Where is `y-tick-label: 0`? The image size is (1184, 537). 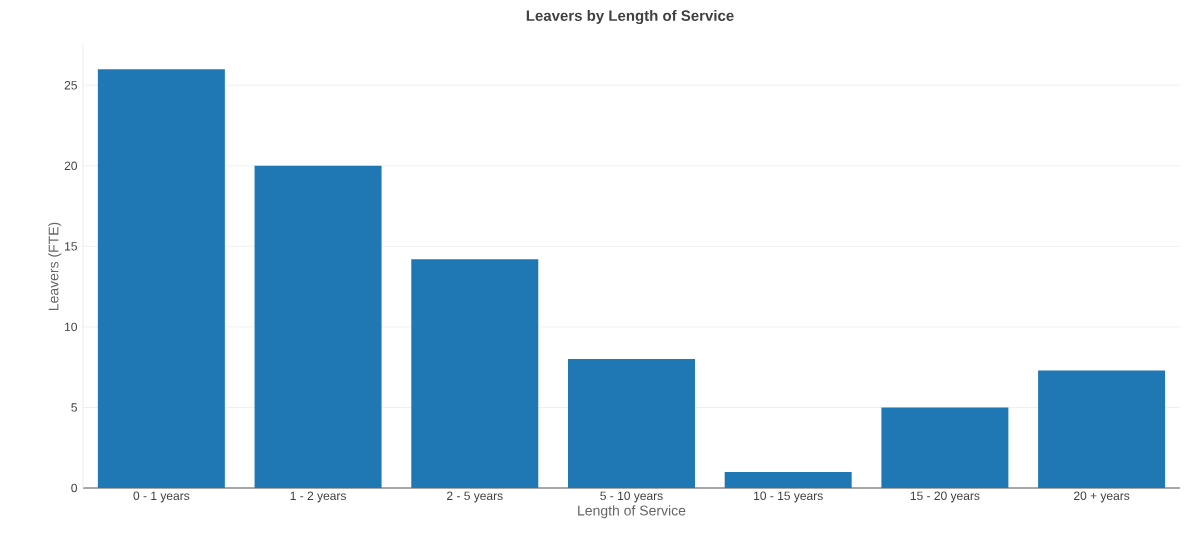
y-tick-label: 0 is located at coordinates (74, 488).